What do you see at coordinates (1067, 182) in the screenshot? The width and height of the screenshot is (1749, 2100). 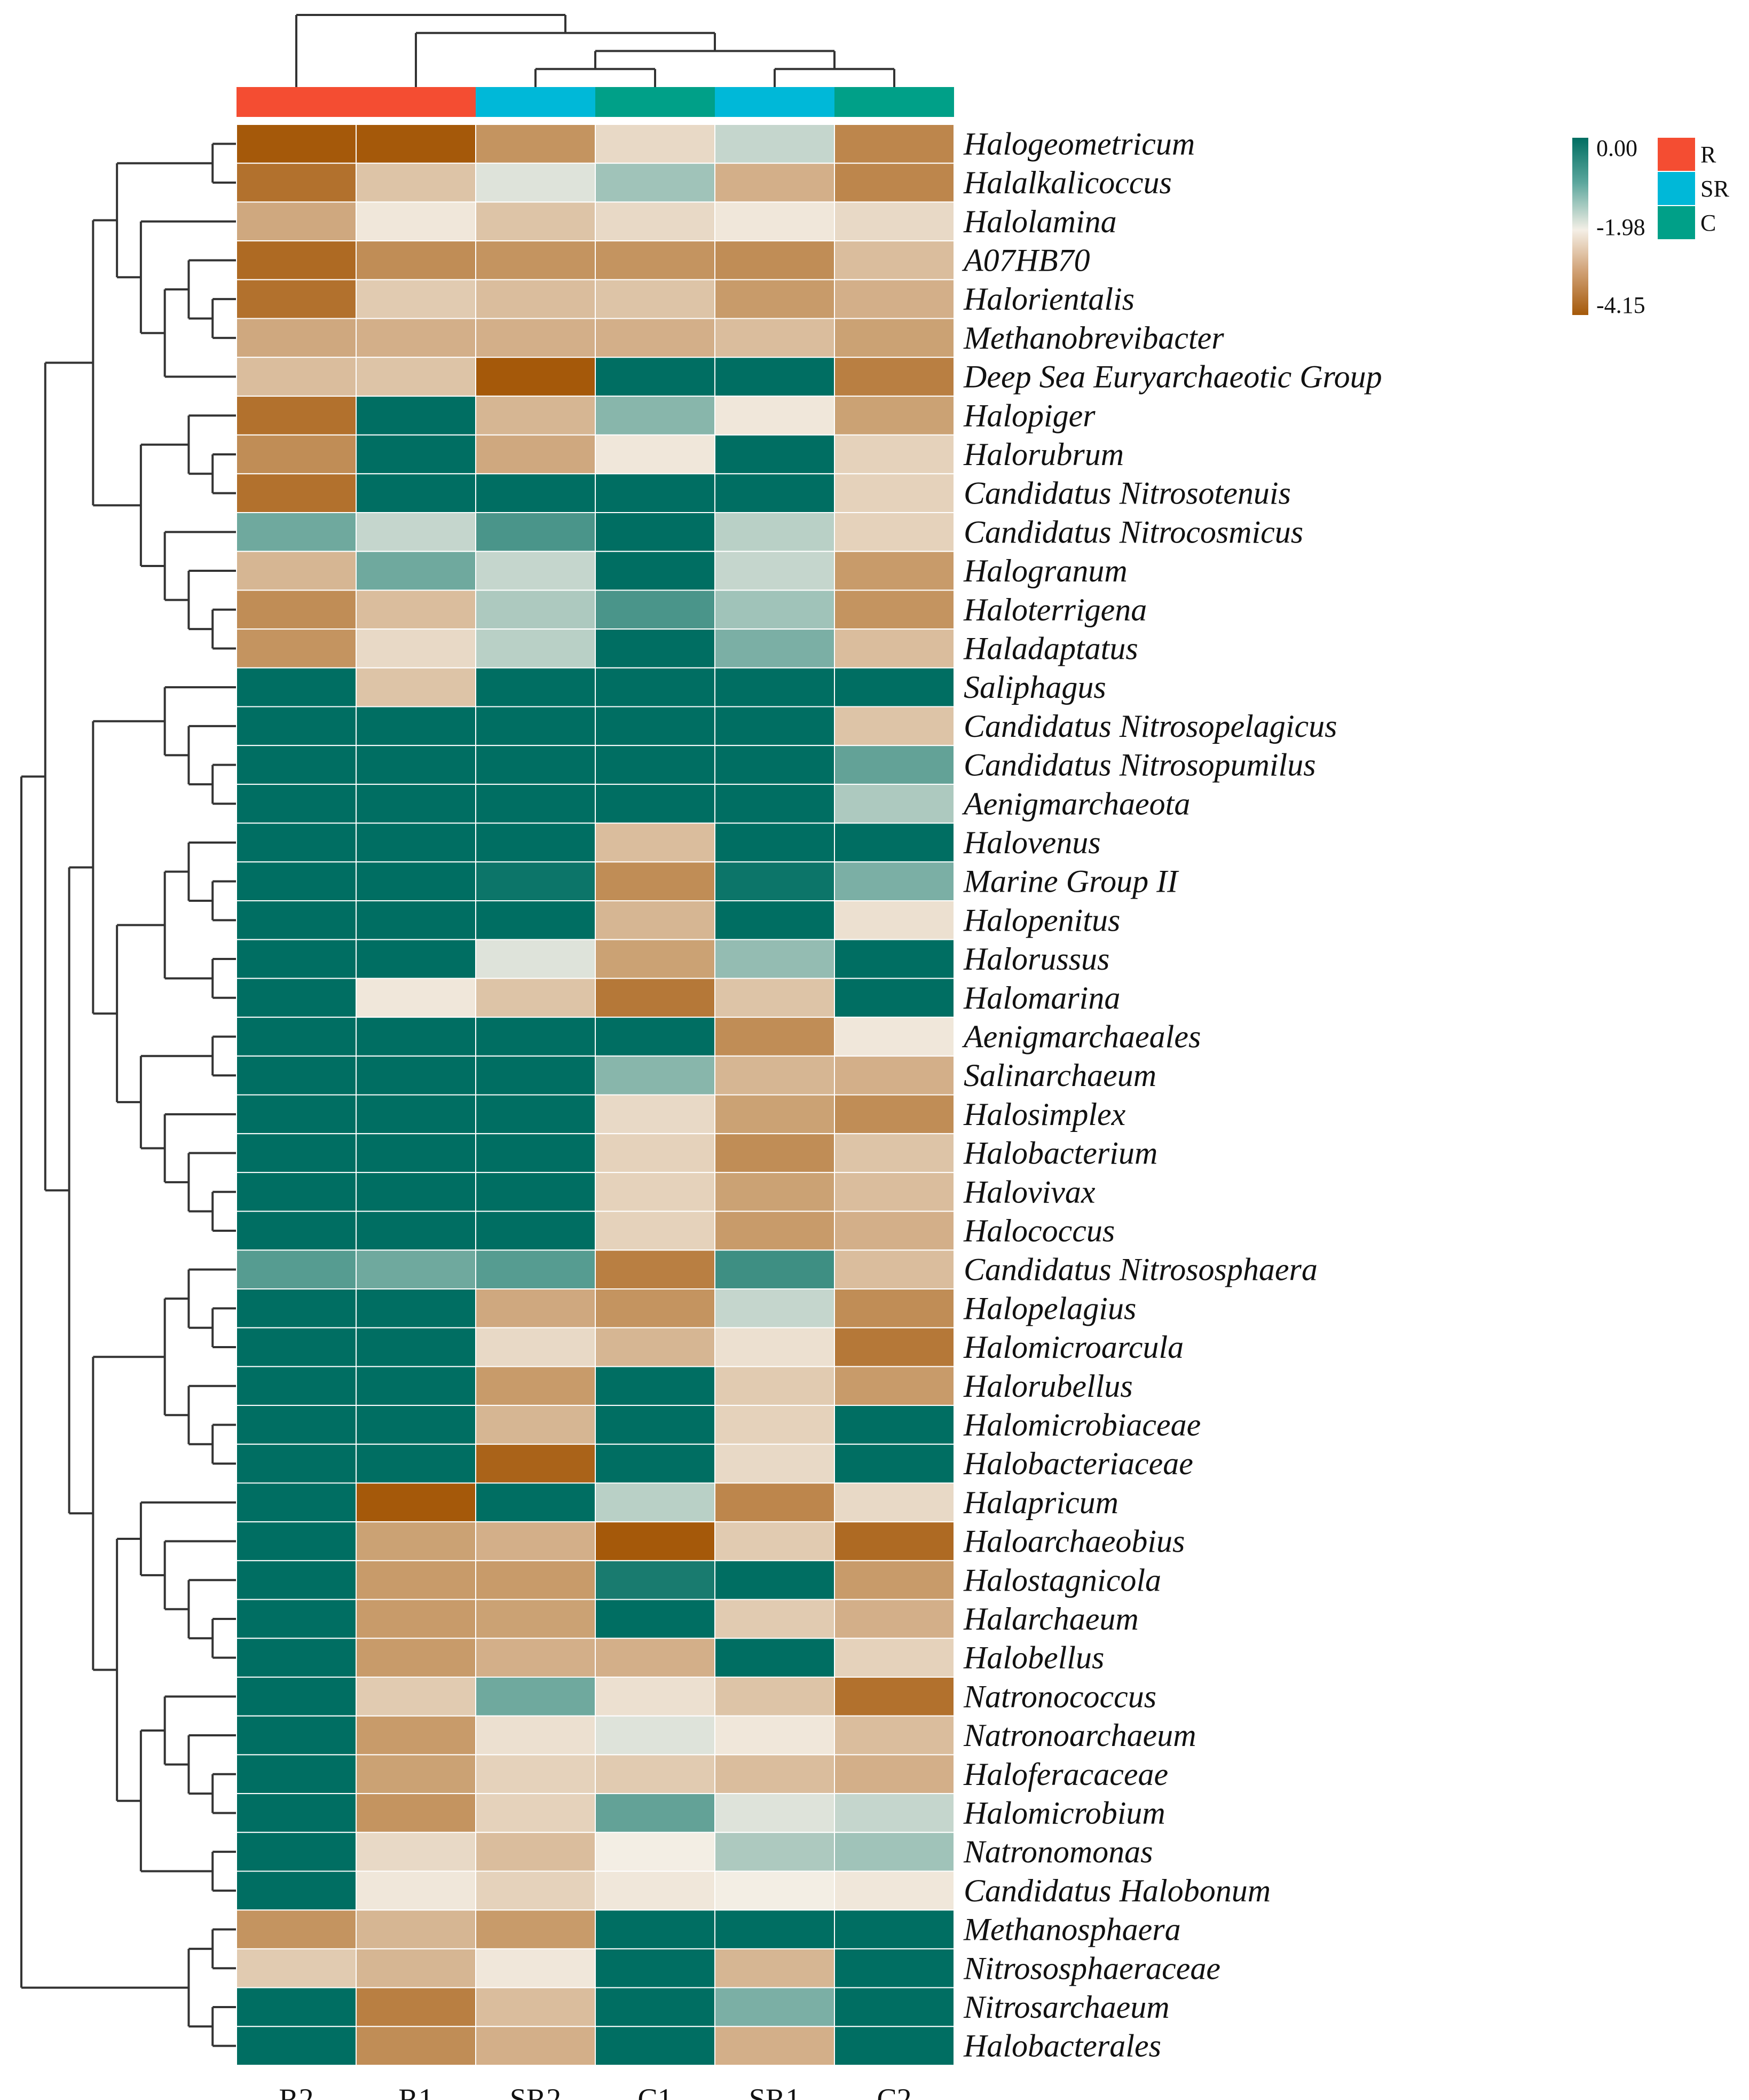 I see `row-label: Halalkalicoccus` at bounding box center [1067, 182].